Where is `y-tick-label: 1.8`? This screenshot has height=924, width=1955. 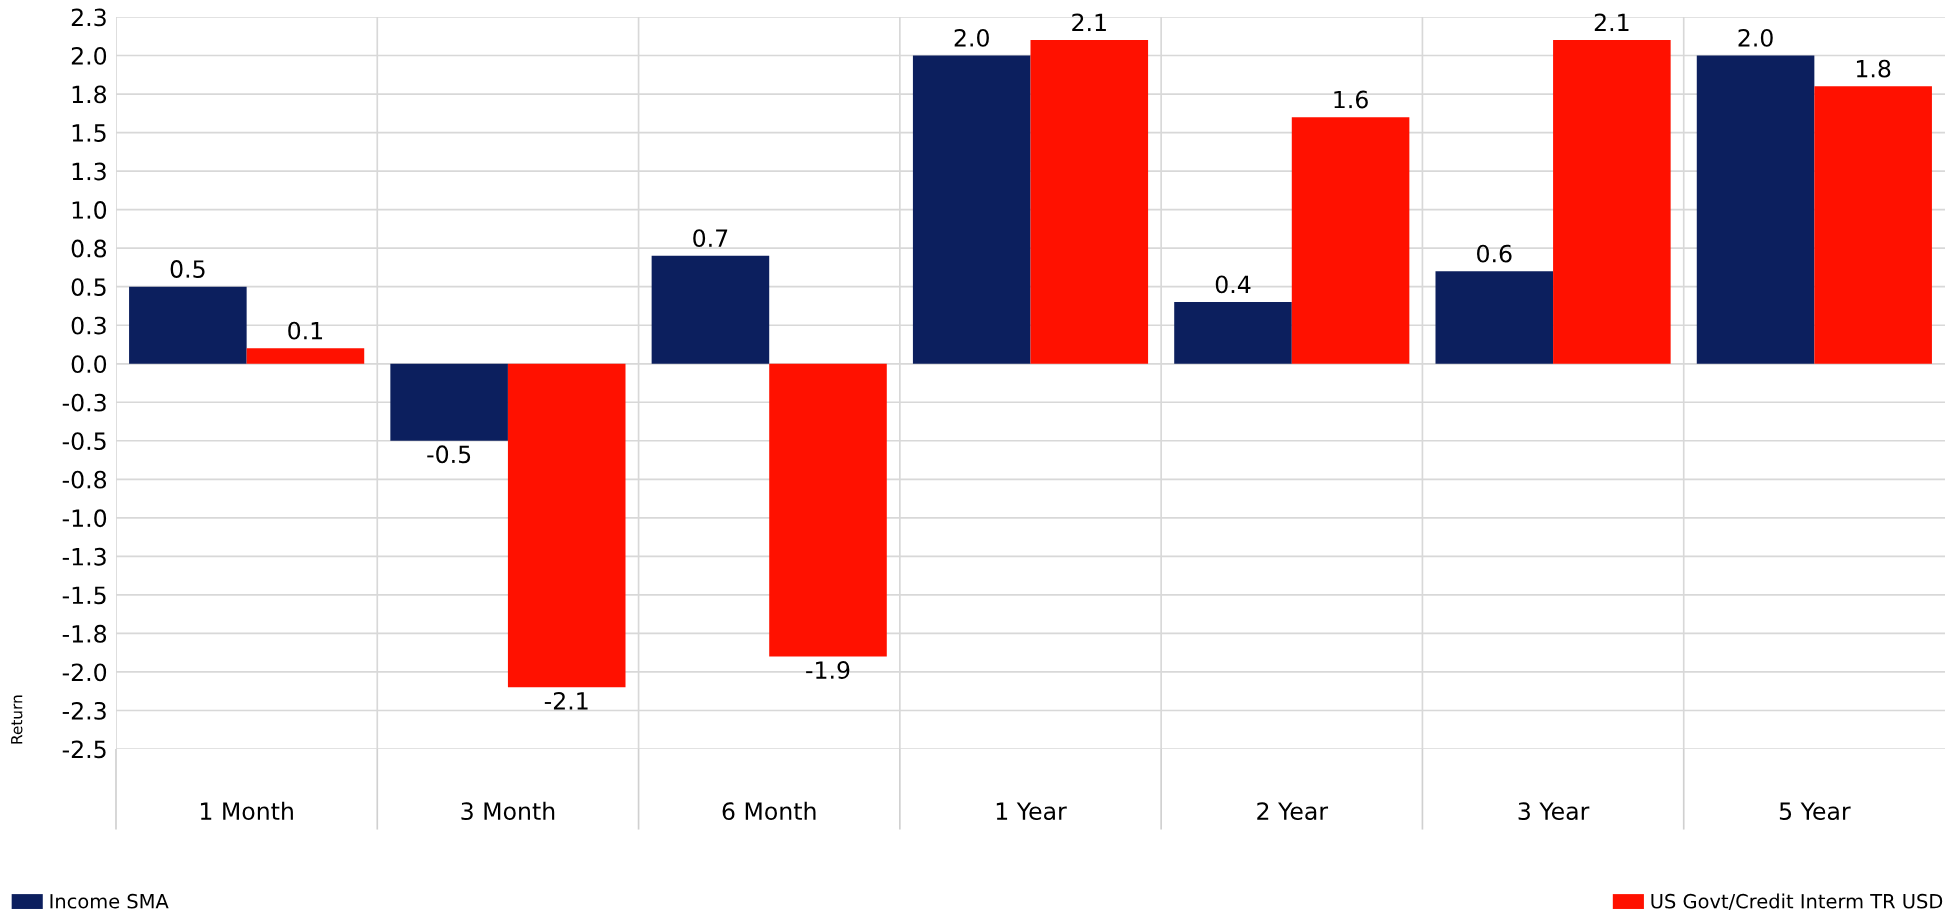 y-tick-label: 1.8 is located at coordinates (89, 94).